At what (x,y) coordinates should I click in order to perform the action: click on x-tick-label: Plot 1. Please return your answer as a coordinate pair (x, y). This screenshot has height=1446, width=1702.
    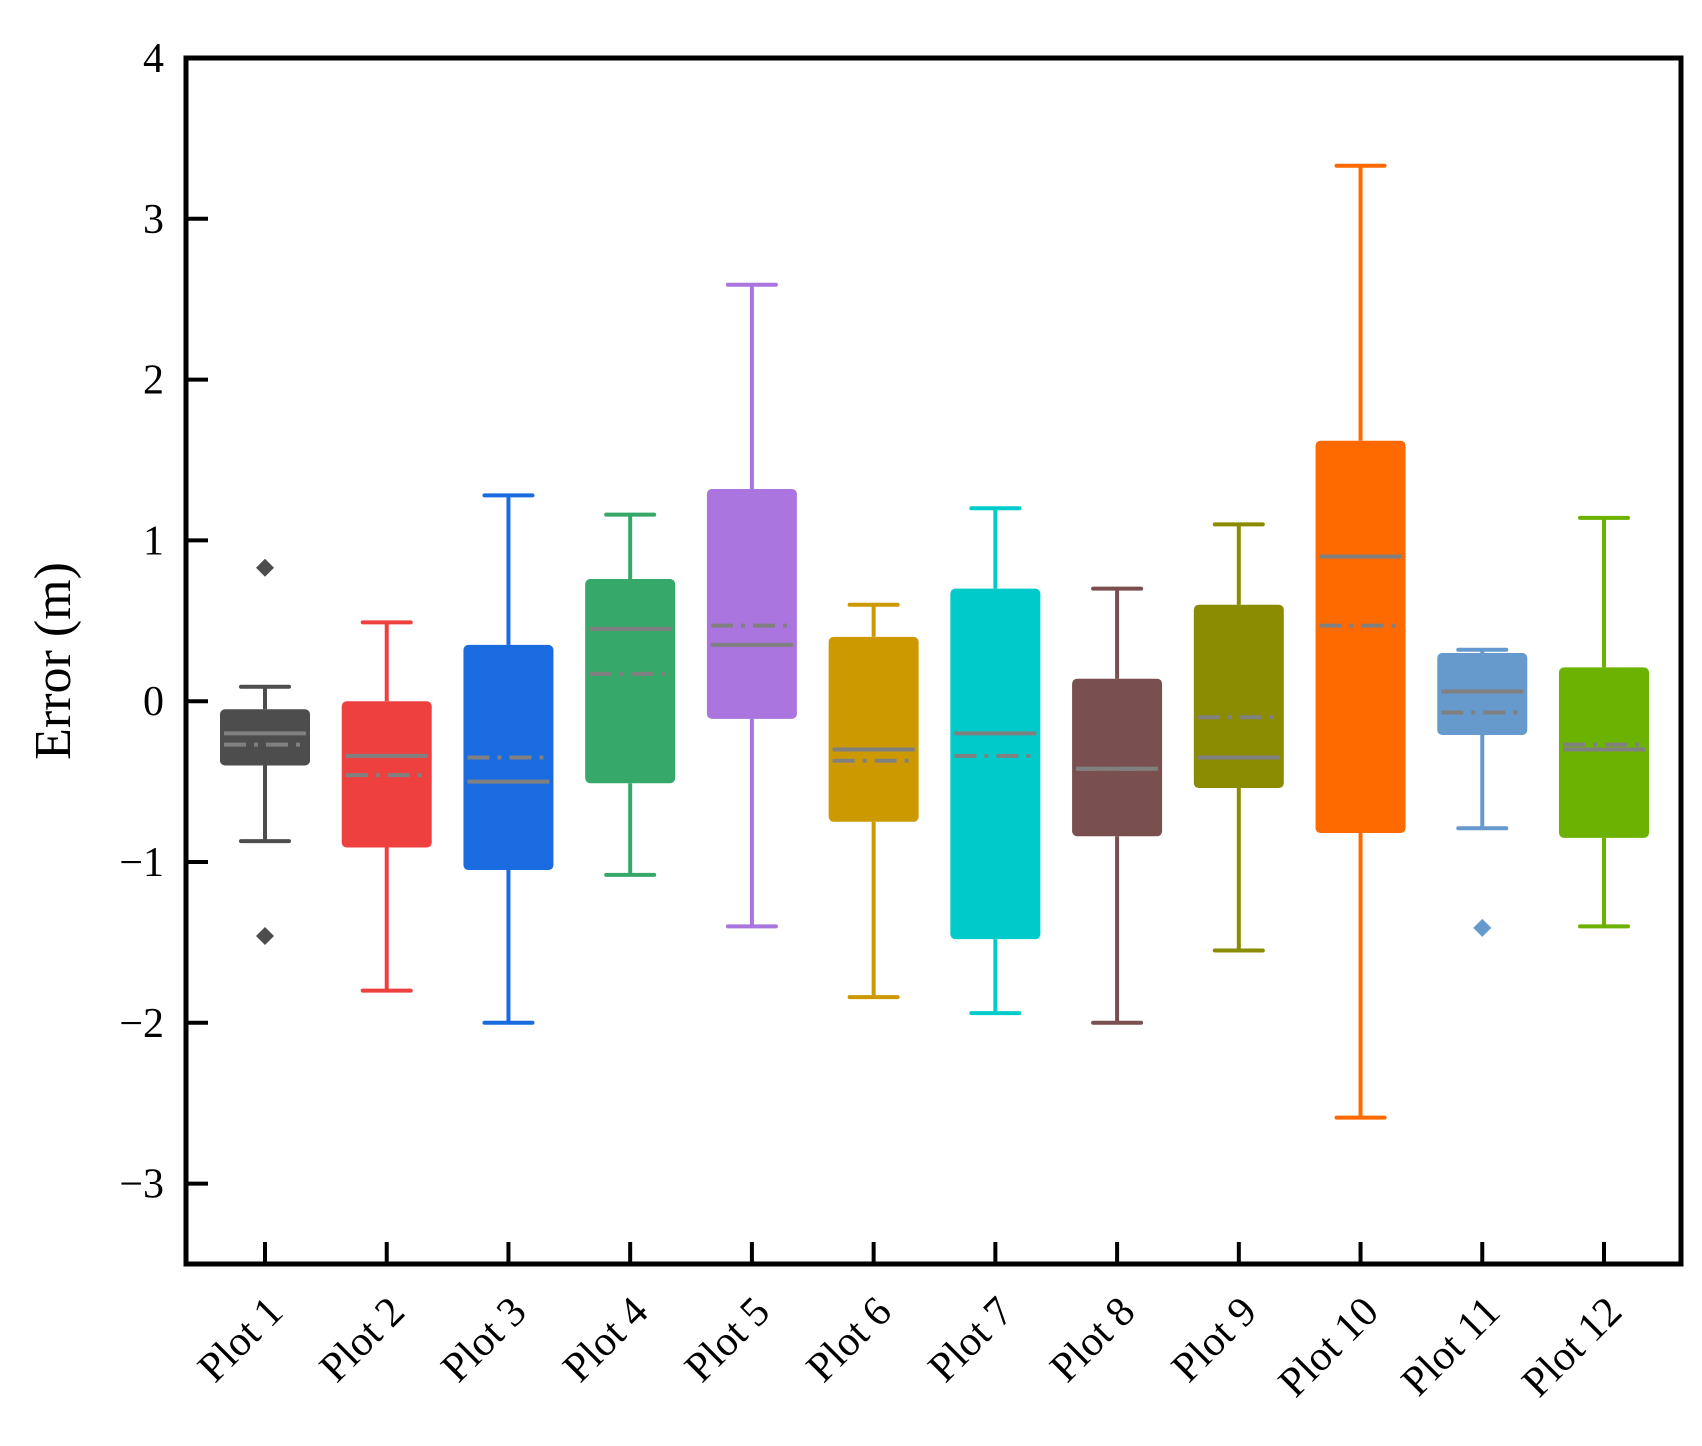
    Looking at the image, I should click on (240, 1340).